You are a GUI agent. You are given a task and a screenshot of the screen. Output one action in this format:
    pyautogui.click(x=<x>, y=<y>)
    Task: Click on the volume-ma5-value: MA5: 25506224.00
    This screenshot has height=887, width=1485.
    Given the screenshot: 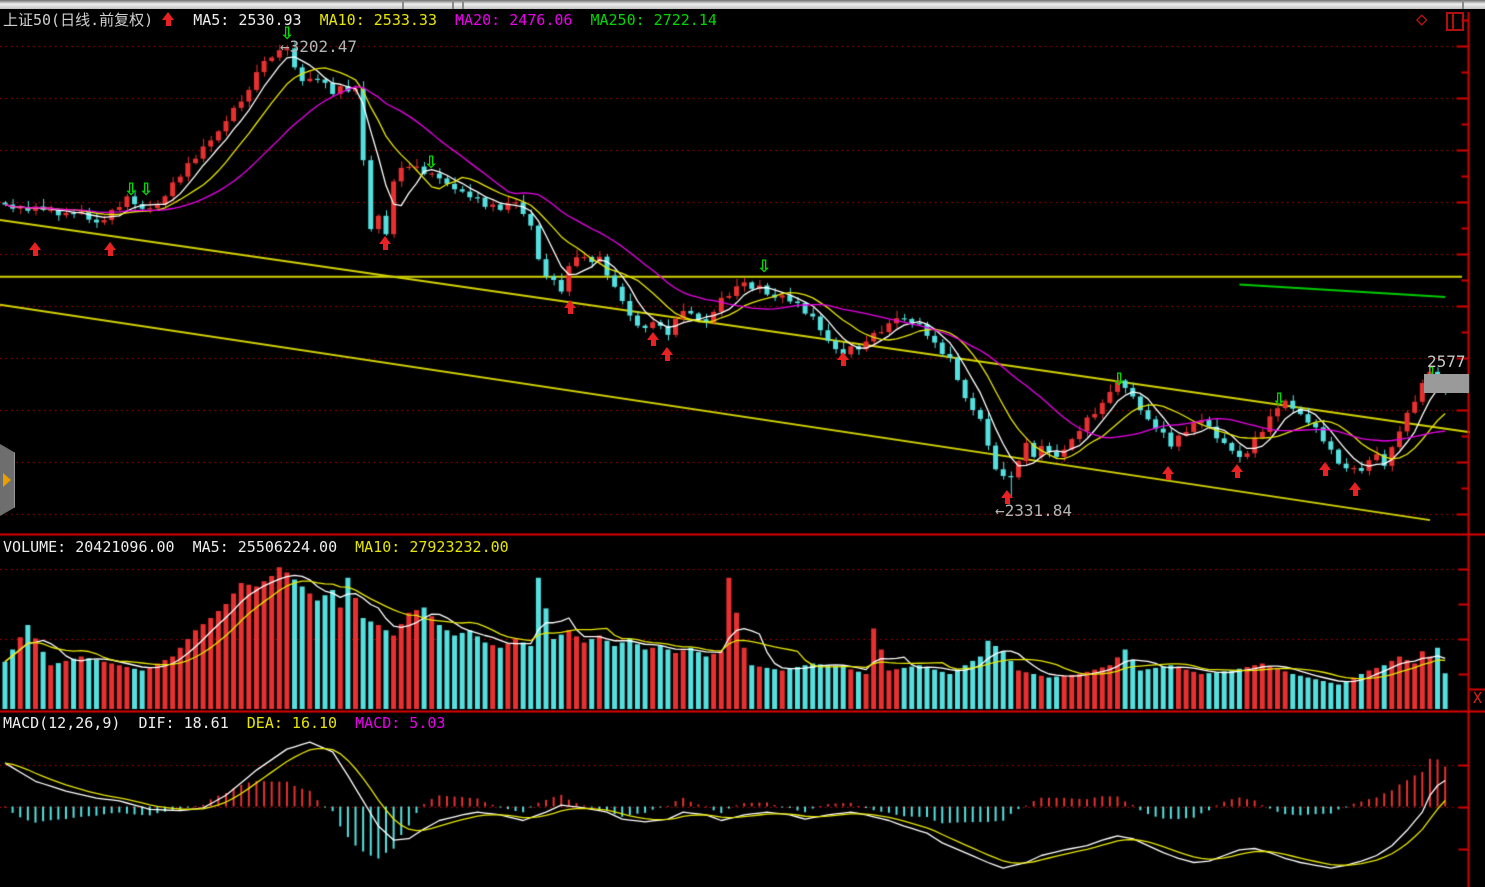 What is the action you would take?
    pyautogui.click(x=265, y=547)
    